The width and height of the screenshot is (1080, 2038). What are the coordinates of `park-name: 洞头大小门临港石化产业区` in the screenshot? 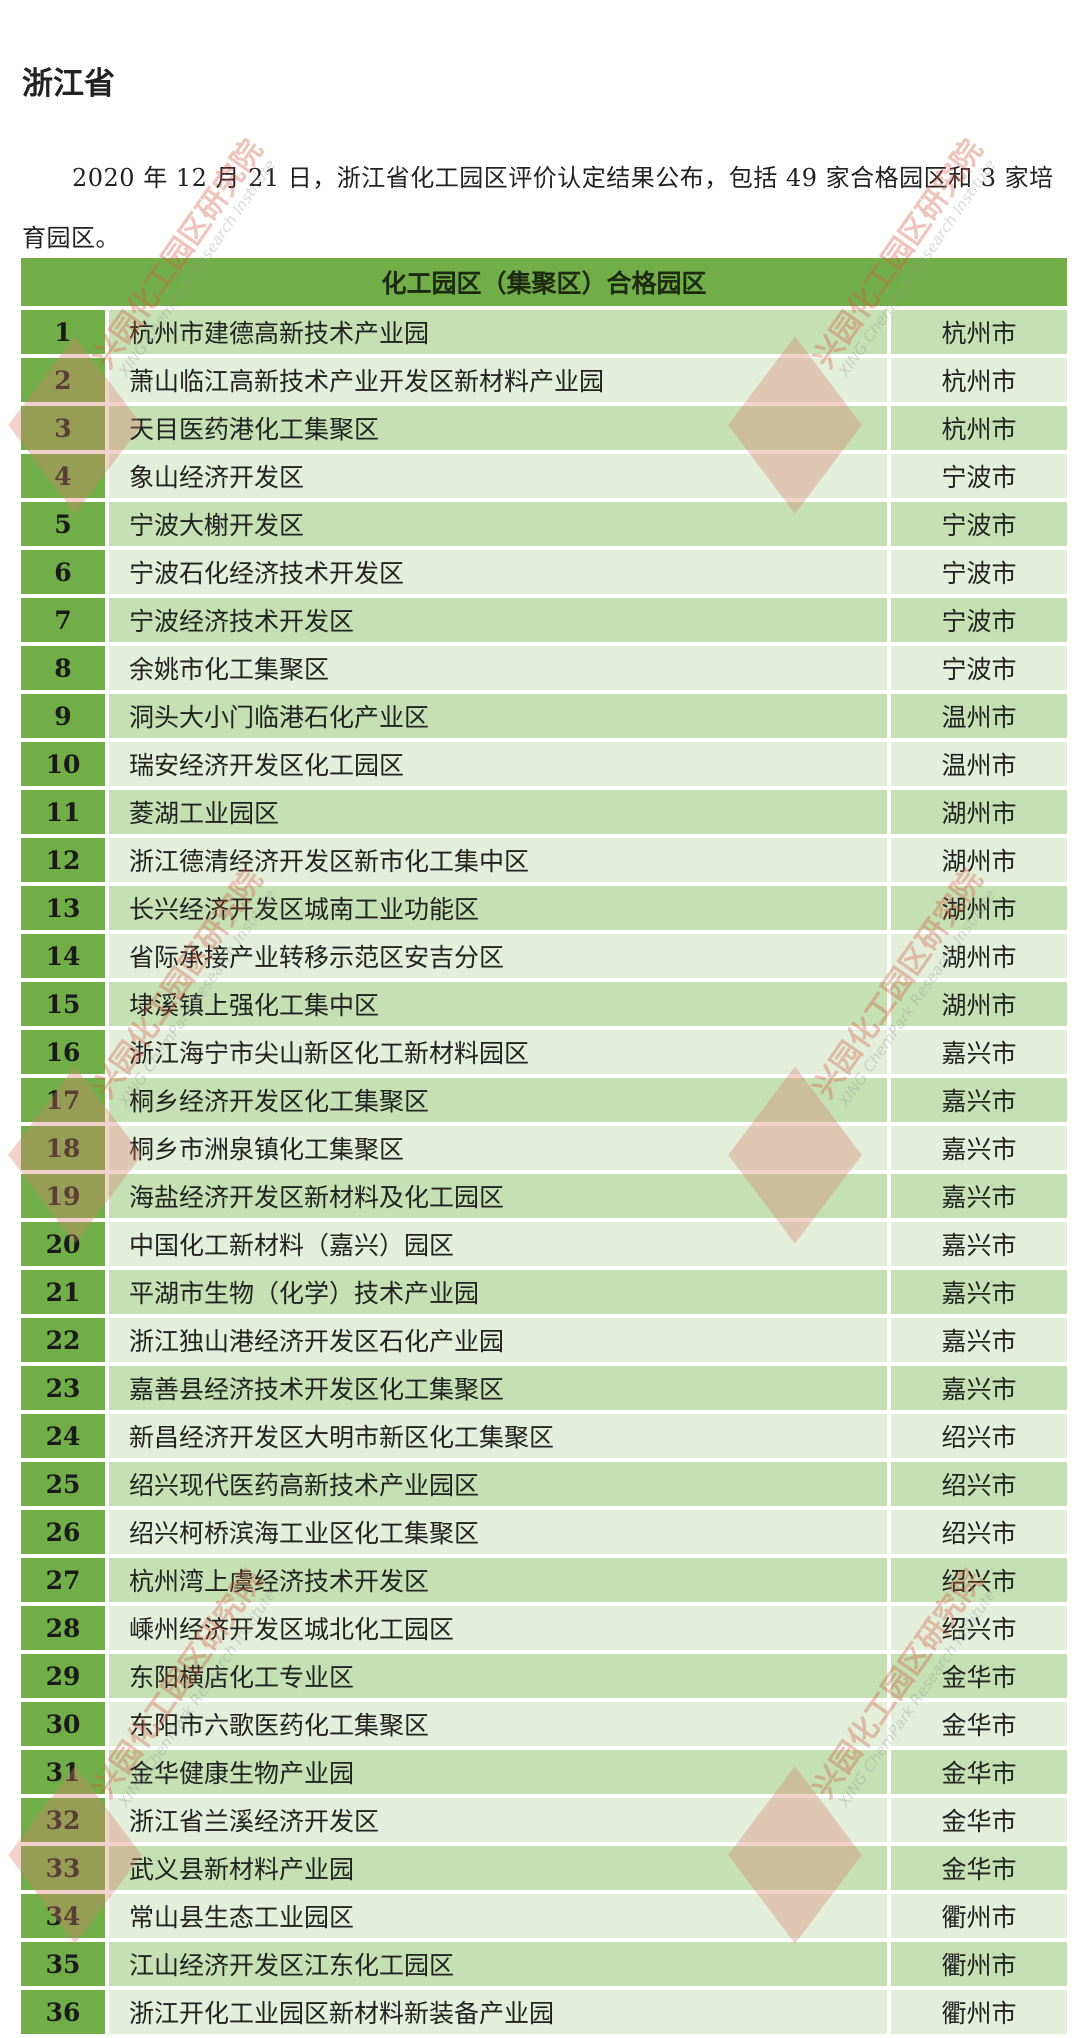 It's located at (500, 718).